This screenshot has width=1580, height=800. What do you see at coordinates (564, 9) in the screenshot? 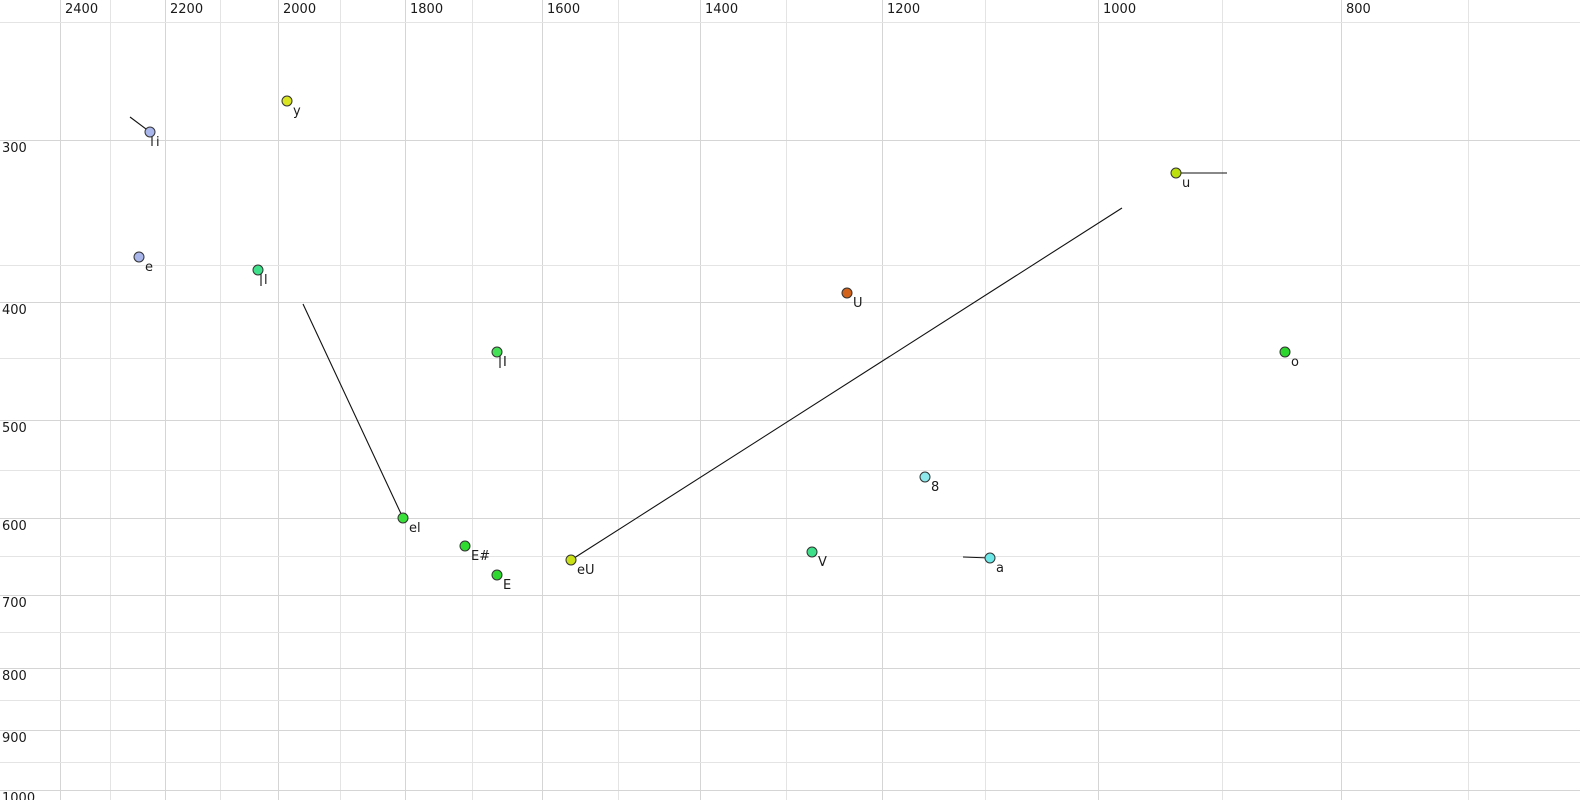
I see `x-axis-tick-label: 1600` at bounding box center [564, 9].